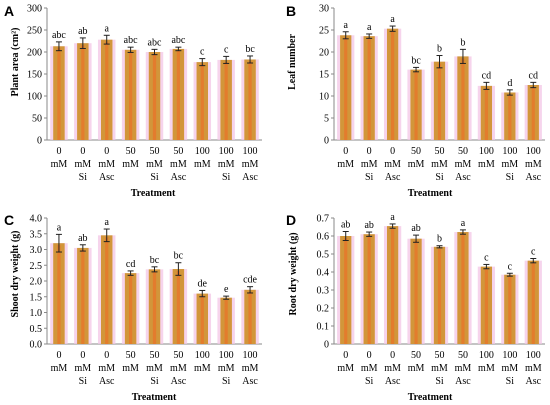 This screenshot has width=550, height=405. Describe the element at coordinates (291, 11) in the screenshot. I see `panel-letter-b: B` at that location.